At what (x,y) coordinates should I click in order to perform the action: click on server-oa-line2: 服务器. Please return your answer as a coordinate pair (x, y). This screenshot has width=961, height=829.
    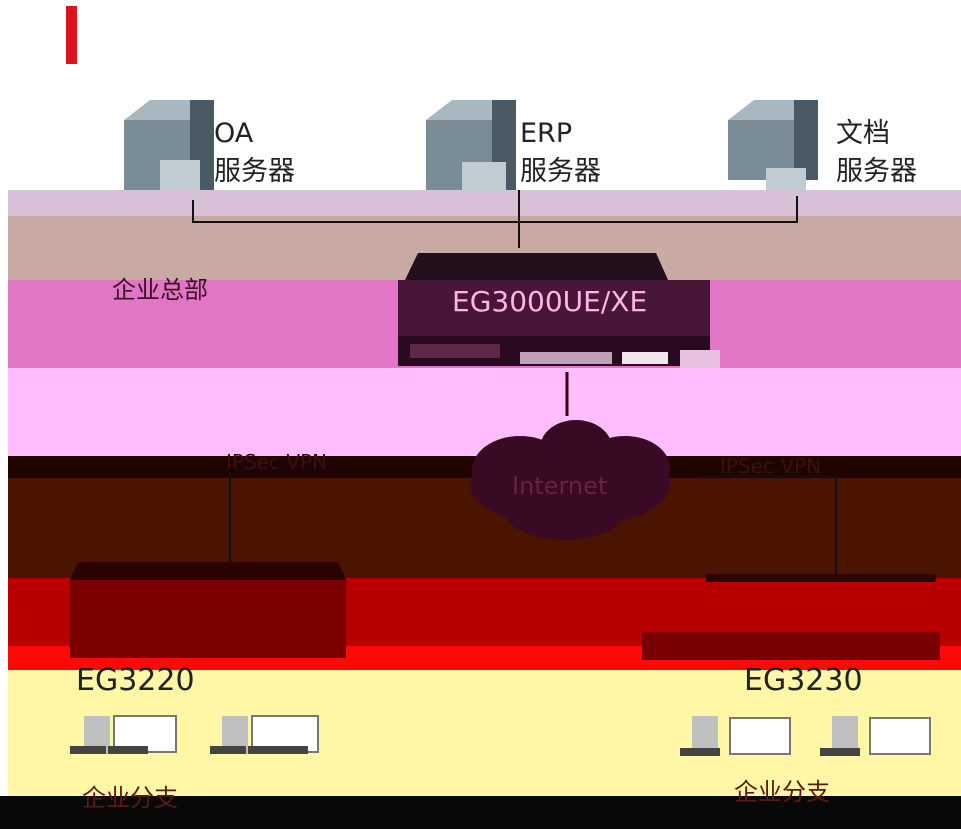
    Looking at the image, I should click on (254, 171).